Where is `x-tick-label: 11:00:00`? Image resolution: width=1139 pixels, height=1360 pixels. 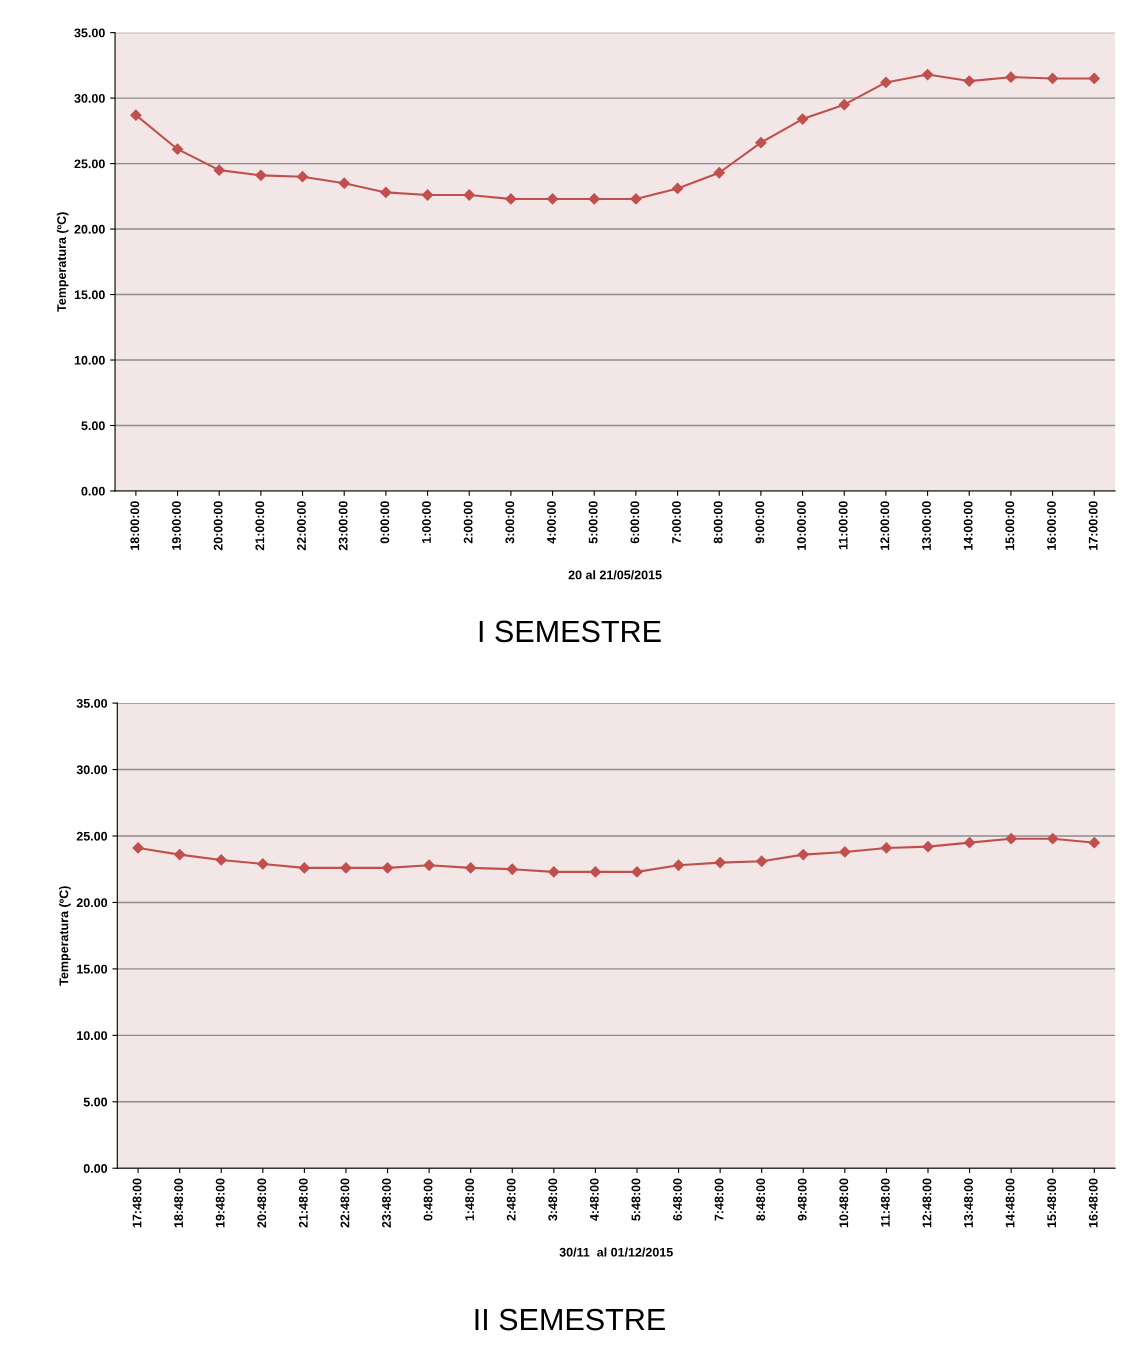
x-tick-label: 11:00:00 is located at coordinates (843, 525).